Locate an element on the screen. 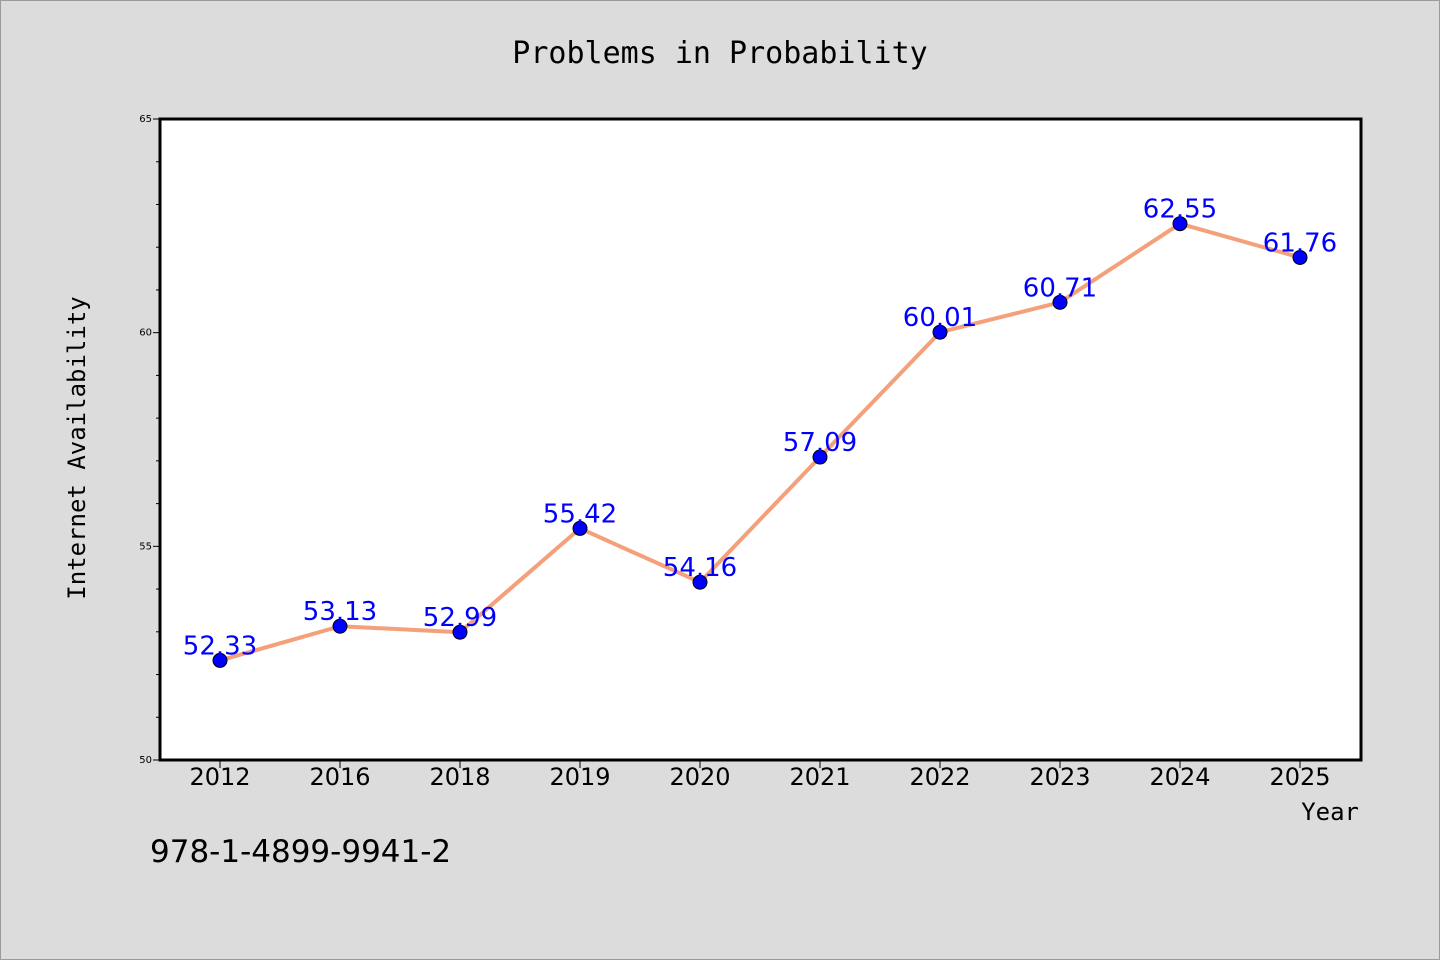 The image size is (1440, 960). y-axis: 50 55 60 65 is located at coordinates (149, 440).